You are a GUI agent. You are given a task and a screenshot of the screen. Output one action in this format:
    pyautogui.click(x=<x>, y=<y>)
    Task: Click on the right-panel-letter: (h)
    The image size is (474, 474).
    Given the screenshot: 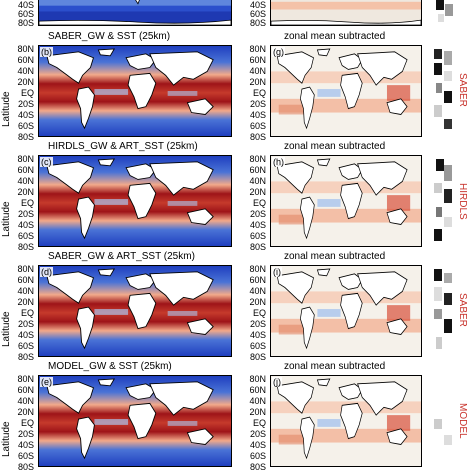 What is the action you would take?
    pyautogui.click(x=278, y=162)
    